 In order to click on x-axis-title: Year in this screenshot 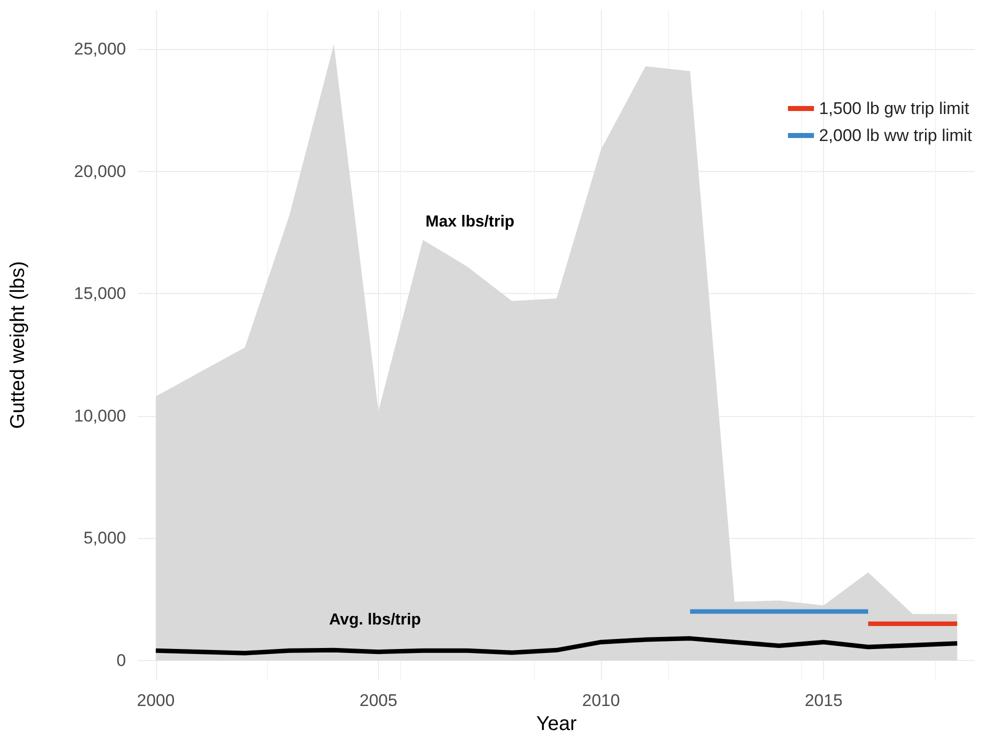, I will do `click(557, 723)`.